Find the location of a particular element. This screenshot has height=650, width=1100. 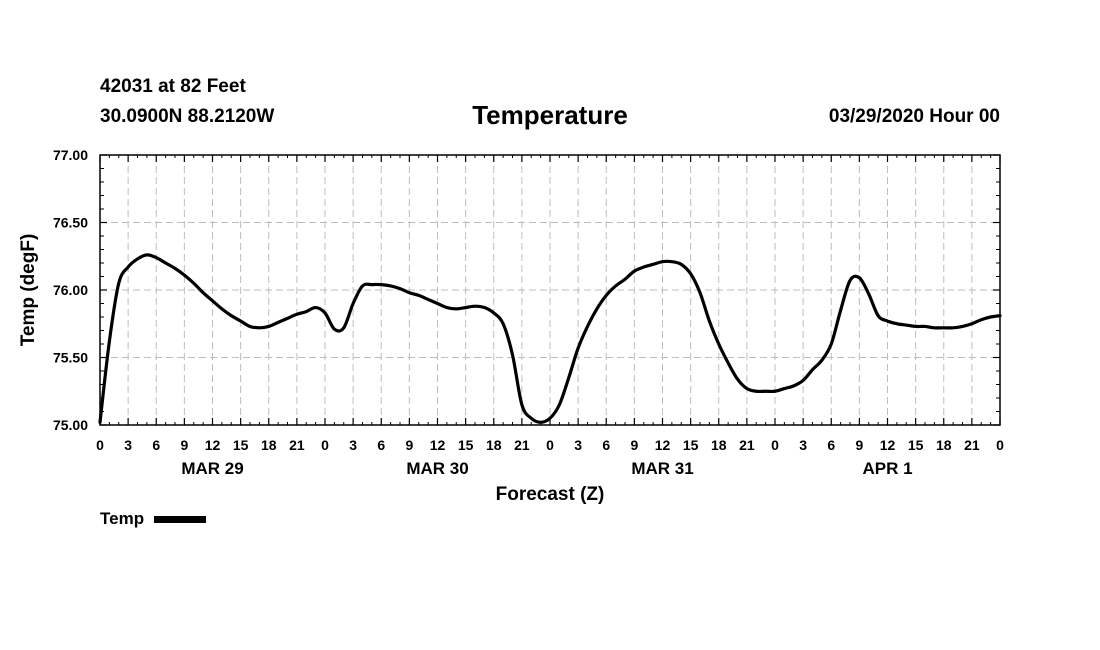

issued-time-label: 03/29/2020 Hour 00 is located at coordinates (914, 116).